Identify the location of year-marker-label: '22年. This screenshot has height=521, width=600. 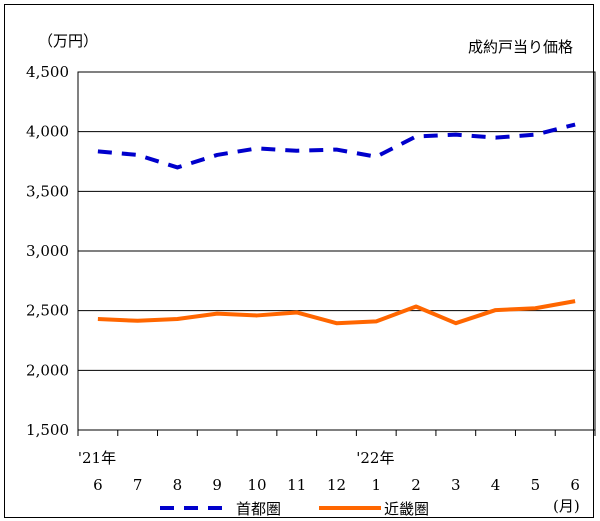
(375, 458).